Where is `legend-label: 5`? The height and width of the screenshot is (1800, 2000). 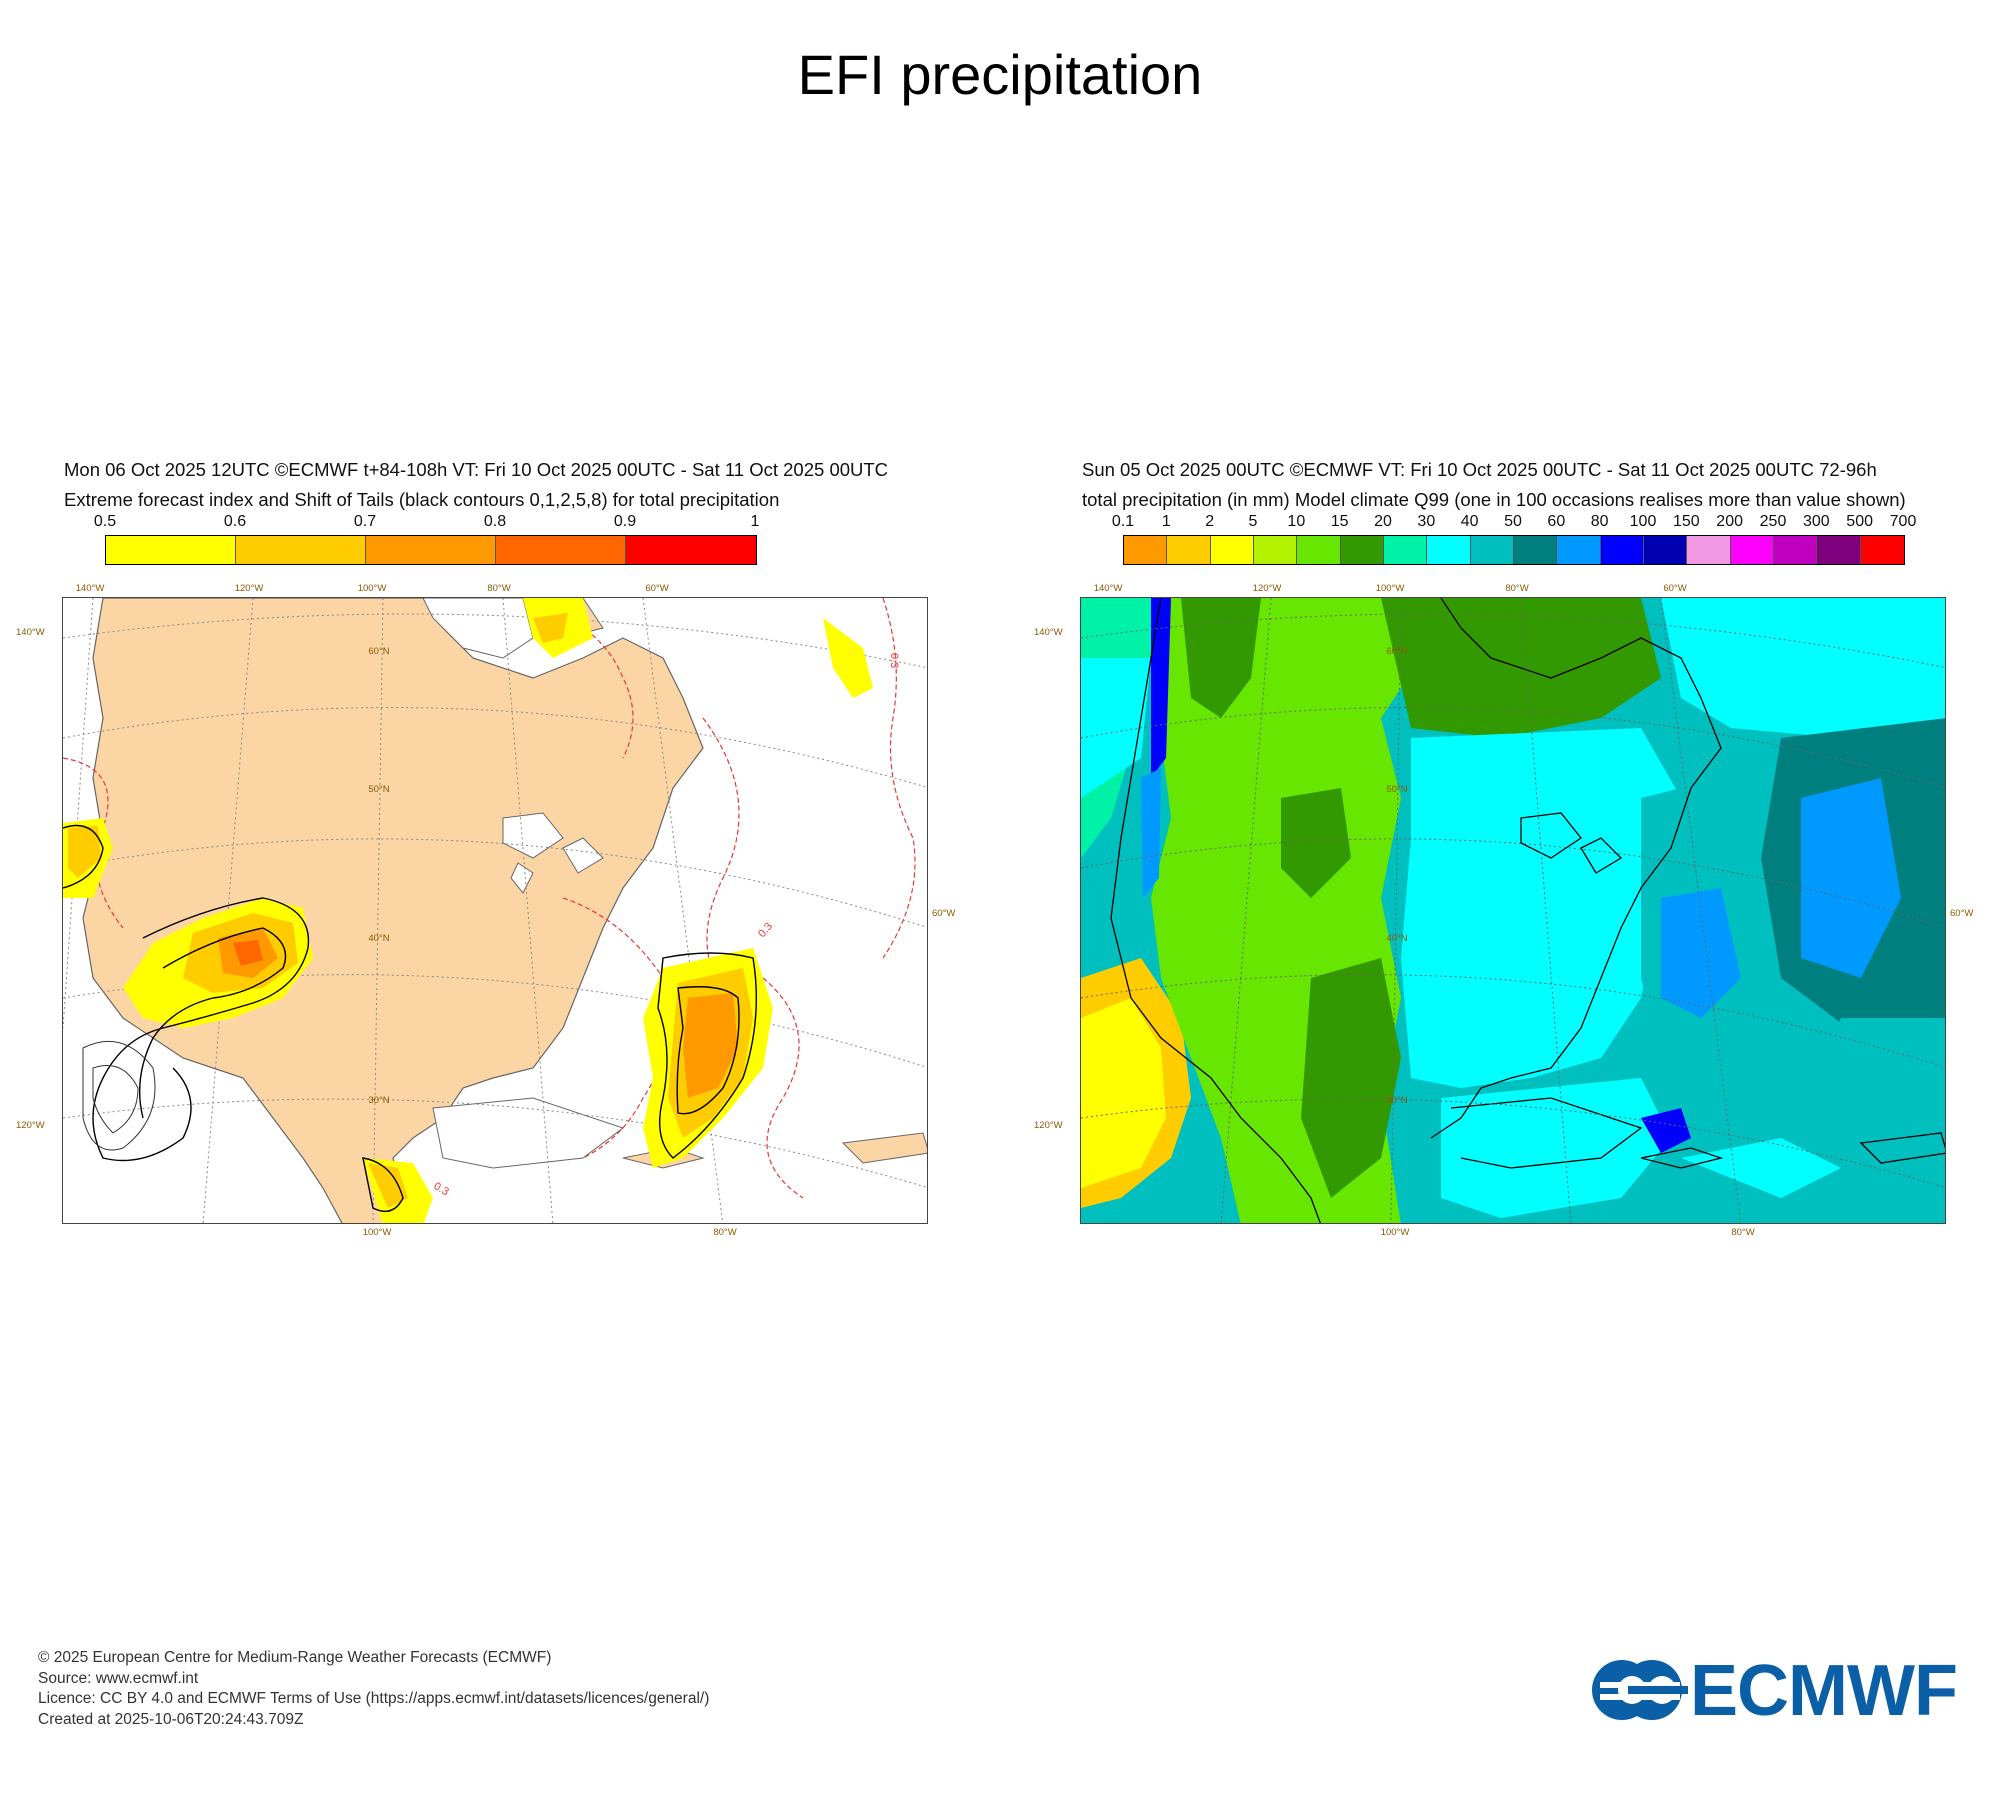 legend-label: 5 is located at coordinates (1253, 521).